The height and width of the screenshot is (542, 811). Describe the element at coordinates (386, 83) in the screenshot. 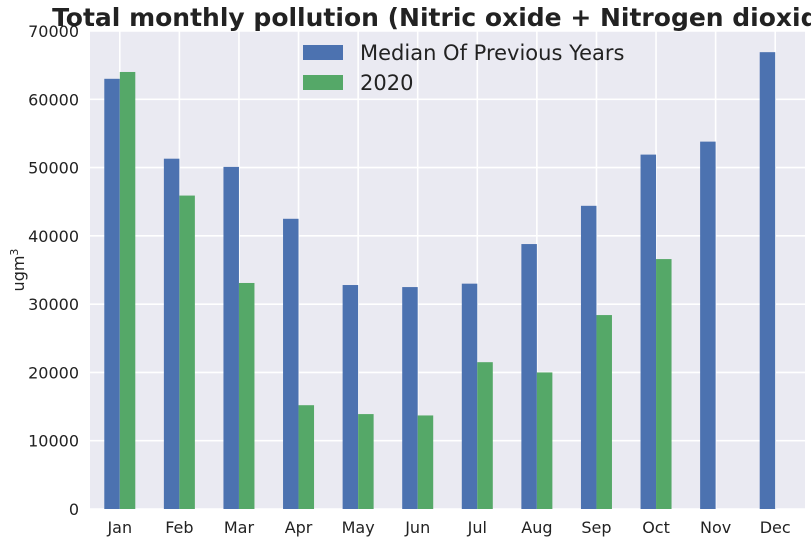

I see `legend-label: 2020` at that location.